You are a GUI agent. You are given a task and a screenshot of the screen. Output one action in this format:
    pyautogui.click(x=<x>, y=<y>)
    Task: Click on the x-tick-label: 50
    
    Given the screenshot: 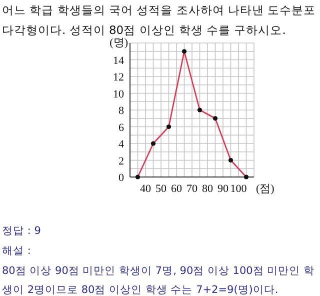 What is the action you would take?
    pyautogui.click(x=161, y=189)
    